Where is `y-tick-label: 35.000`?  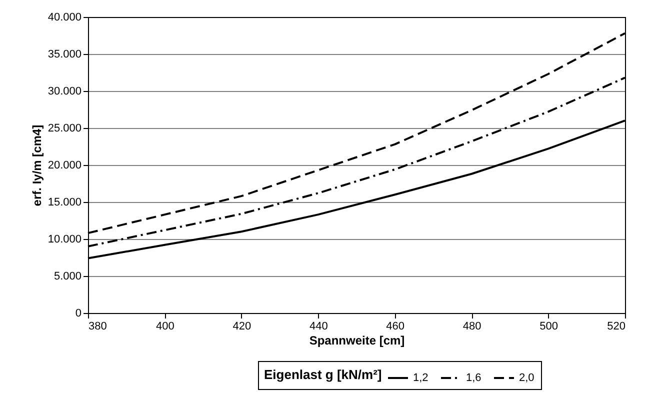 y-tick-label: 35.000 is located at coordinates (65, 54).